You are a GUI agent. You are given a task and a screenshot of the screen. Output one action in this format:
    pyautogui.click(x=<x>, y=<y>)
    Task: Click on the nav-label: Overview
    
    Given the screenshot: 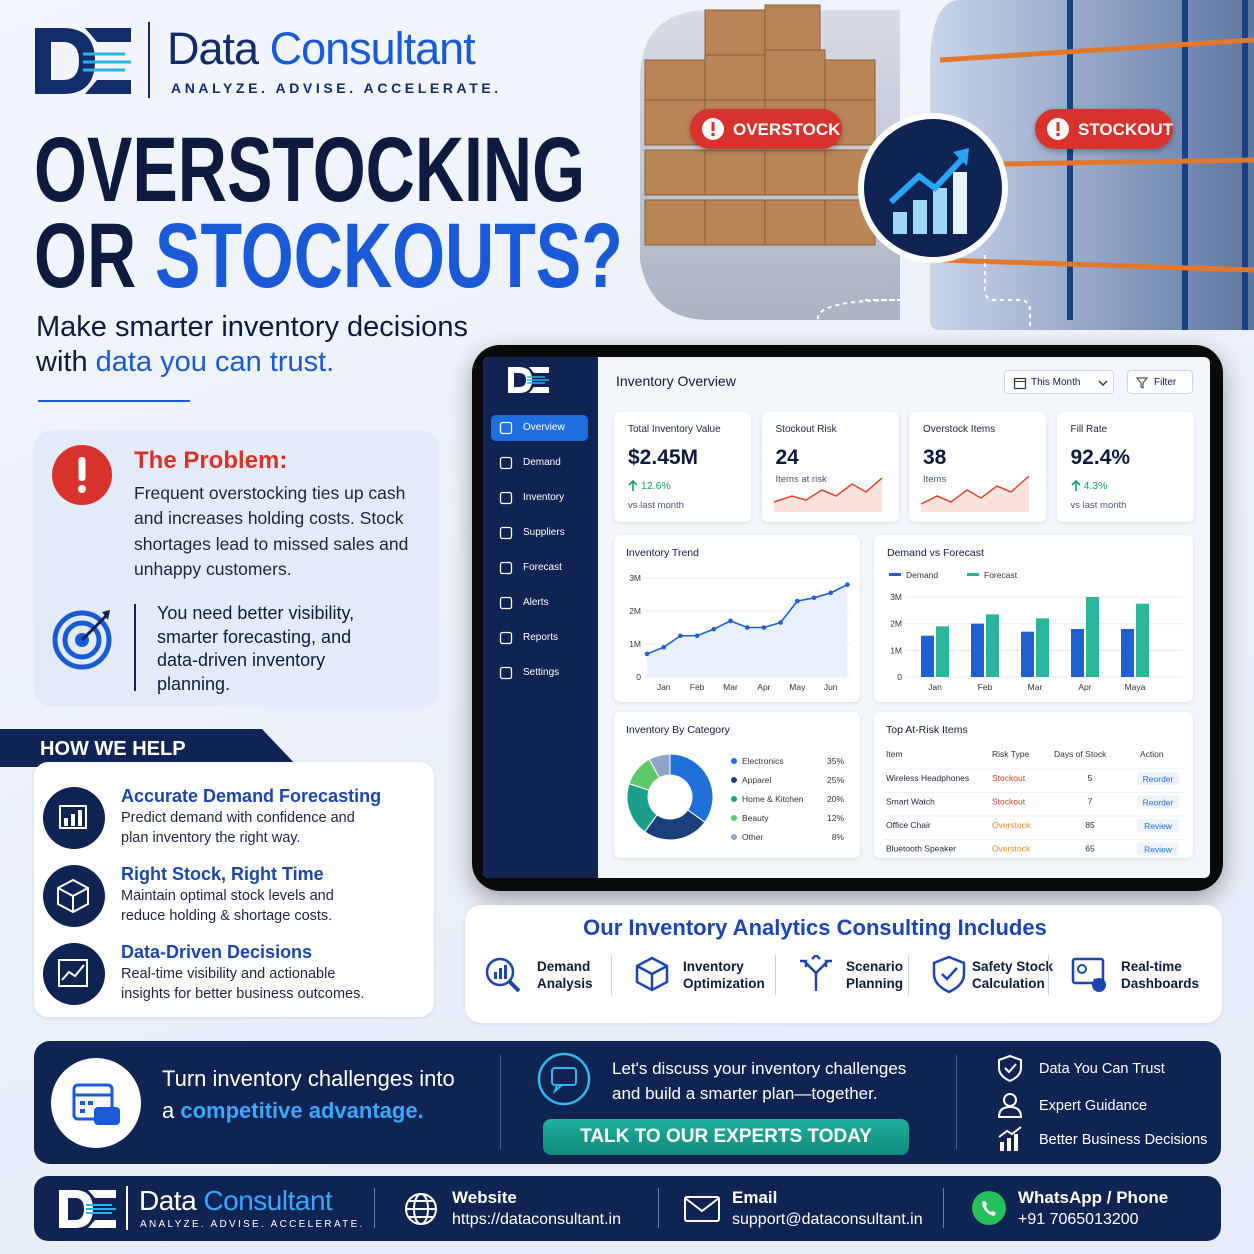 What is the action you would take?
    pyautogui.click(x=544, y=427)
    